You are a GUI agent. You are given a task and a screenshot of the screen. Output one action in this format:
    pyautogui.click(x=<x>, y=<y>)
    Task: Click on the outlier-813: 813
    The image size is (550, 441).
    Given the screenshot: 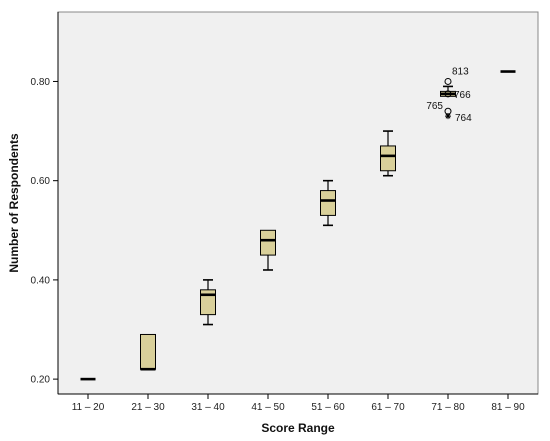 What is the action you would take?
    pyautogui.click(x=456, y=75)
    